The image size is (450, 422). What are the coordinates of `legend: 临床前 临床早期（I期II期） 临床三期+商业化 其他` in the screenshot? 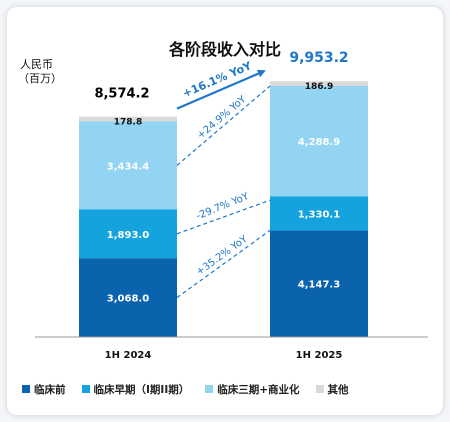 It's located at (227, 389).